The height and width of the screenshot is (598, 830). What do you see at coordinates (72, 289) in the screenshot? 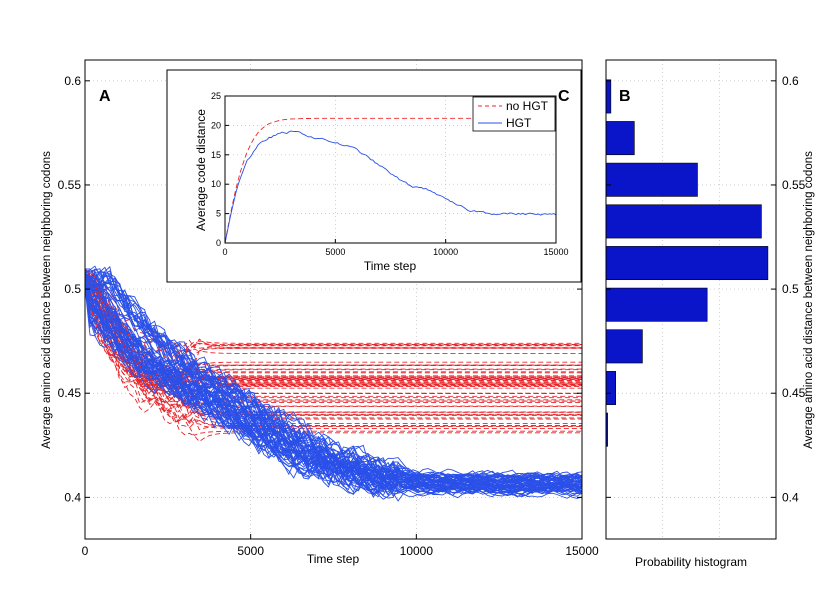
I see `panel-a-y-tick-label: 0.5` at bounding box center [72, 289].